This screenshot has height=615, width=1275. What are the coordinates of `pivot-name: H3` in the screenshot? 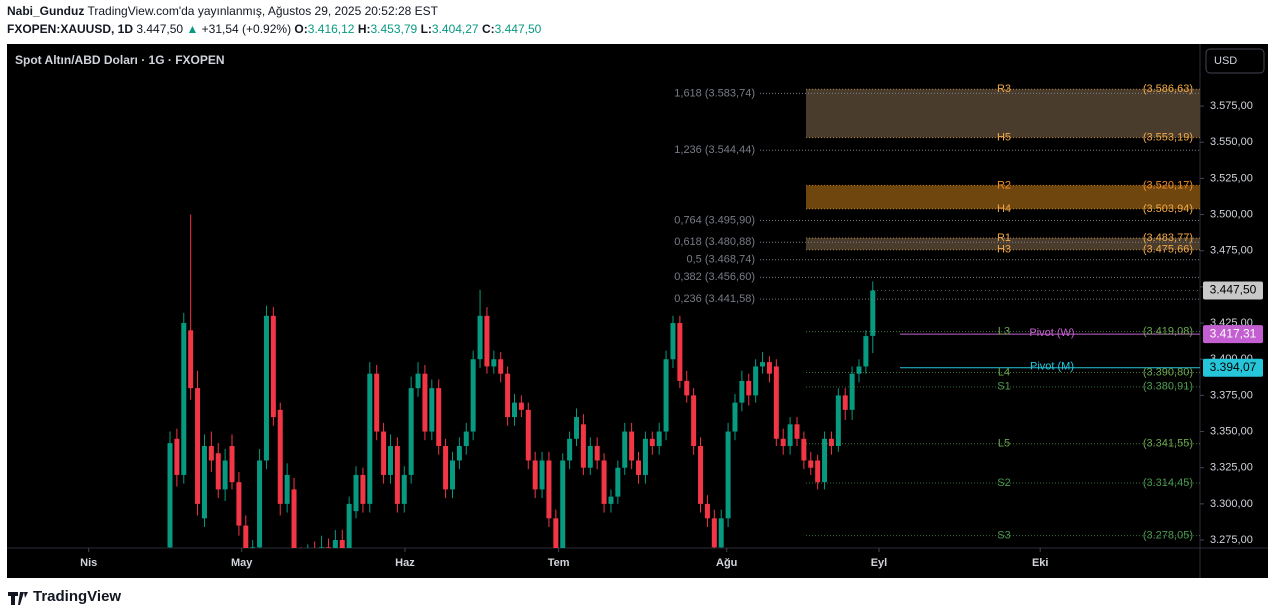 It's located at (1004, 250).